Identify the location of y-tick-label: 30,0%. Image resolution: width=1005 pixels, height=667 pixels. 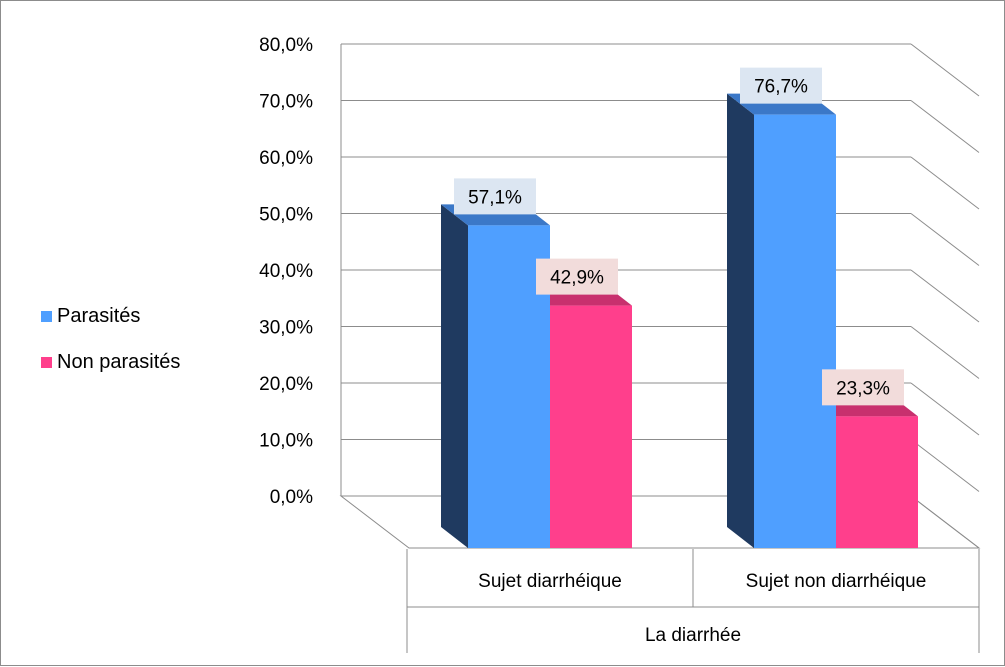
(286, 328).